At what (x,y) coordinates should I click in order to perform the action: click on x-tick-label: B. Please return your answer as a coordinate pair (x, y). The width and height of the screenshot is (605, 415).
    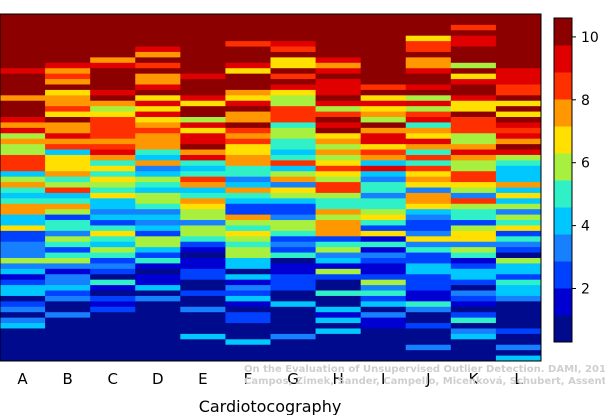
    Looking at the image, I should click on (67, 379).